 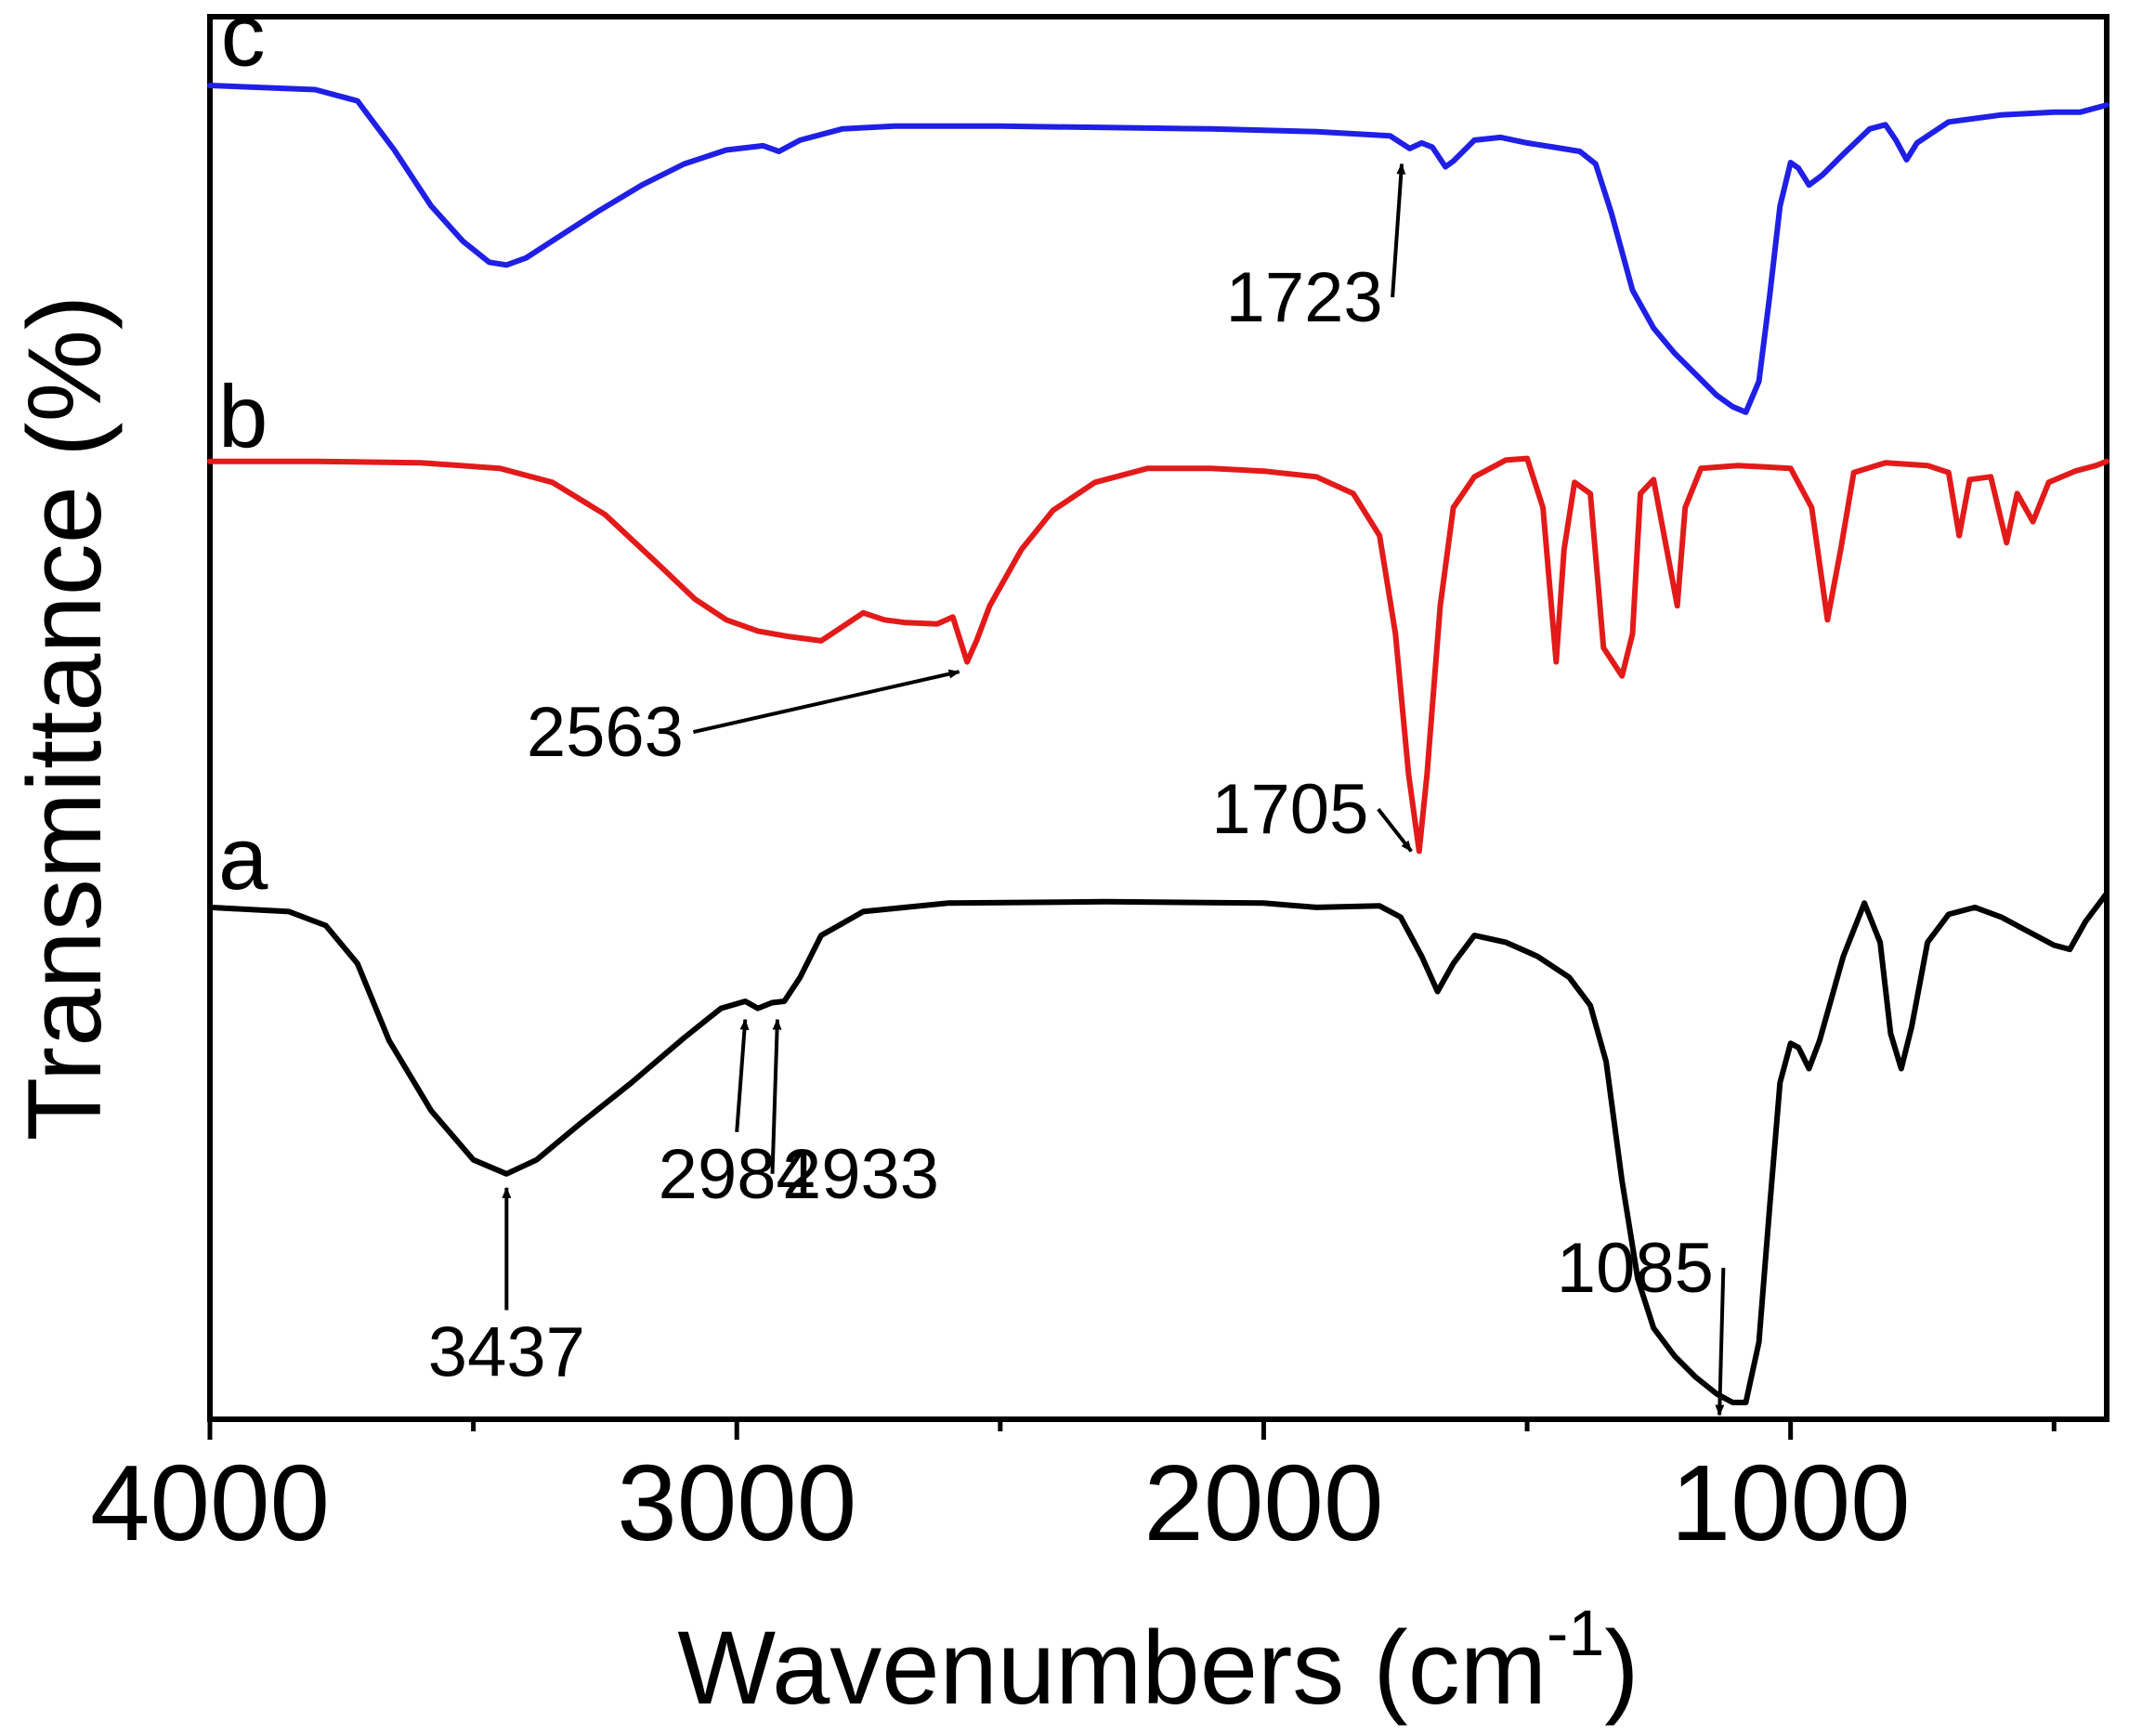 What do you see at coordinates (65, 718) in the screenshot?
I see `y-axis-title: Transmittance (%)` at bounding box center [65, 718].